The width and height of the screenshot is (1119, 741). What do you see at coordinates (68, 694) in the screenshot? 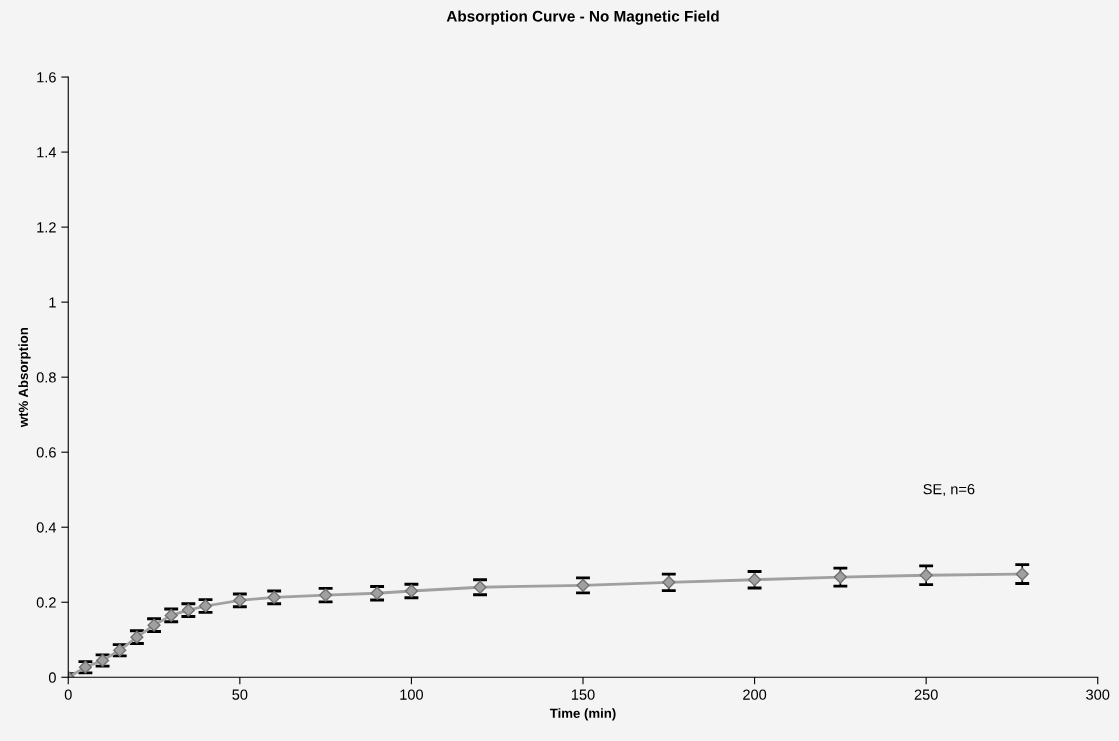
I see `x-tick-label: 0` at bounding box center [68, 694].